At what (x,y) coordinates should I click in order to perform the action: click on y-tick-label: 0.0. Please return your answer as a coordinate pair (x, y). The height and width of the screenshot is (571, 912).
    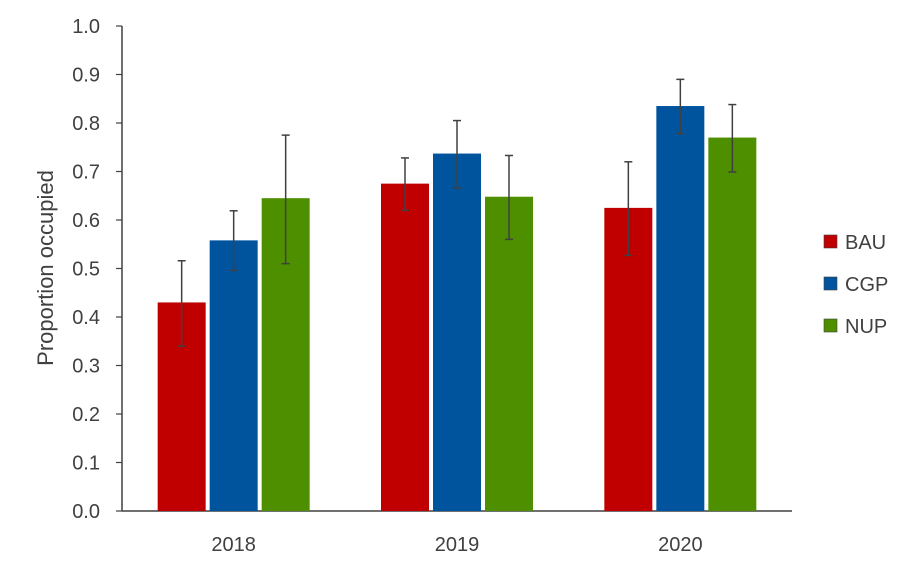
    Looking at the image, I should click on (86, 512).